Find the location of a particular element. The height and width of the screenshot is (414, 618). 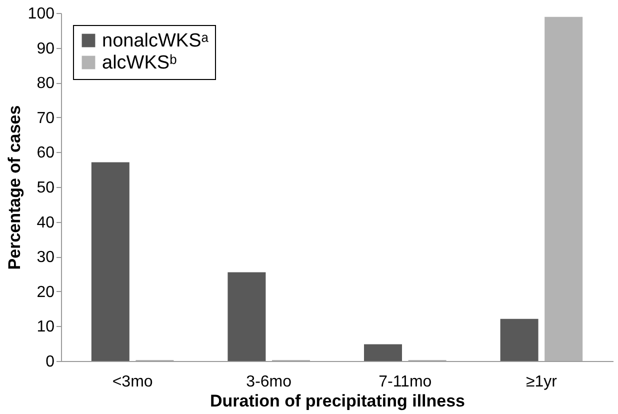

y-tick-label: 0 is located at coordinates (50, 362).